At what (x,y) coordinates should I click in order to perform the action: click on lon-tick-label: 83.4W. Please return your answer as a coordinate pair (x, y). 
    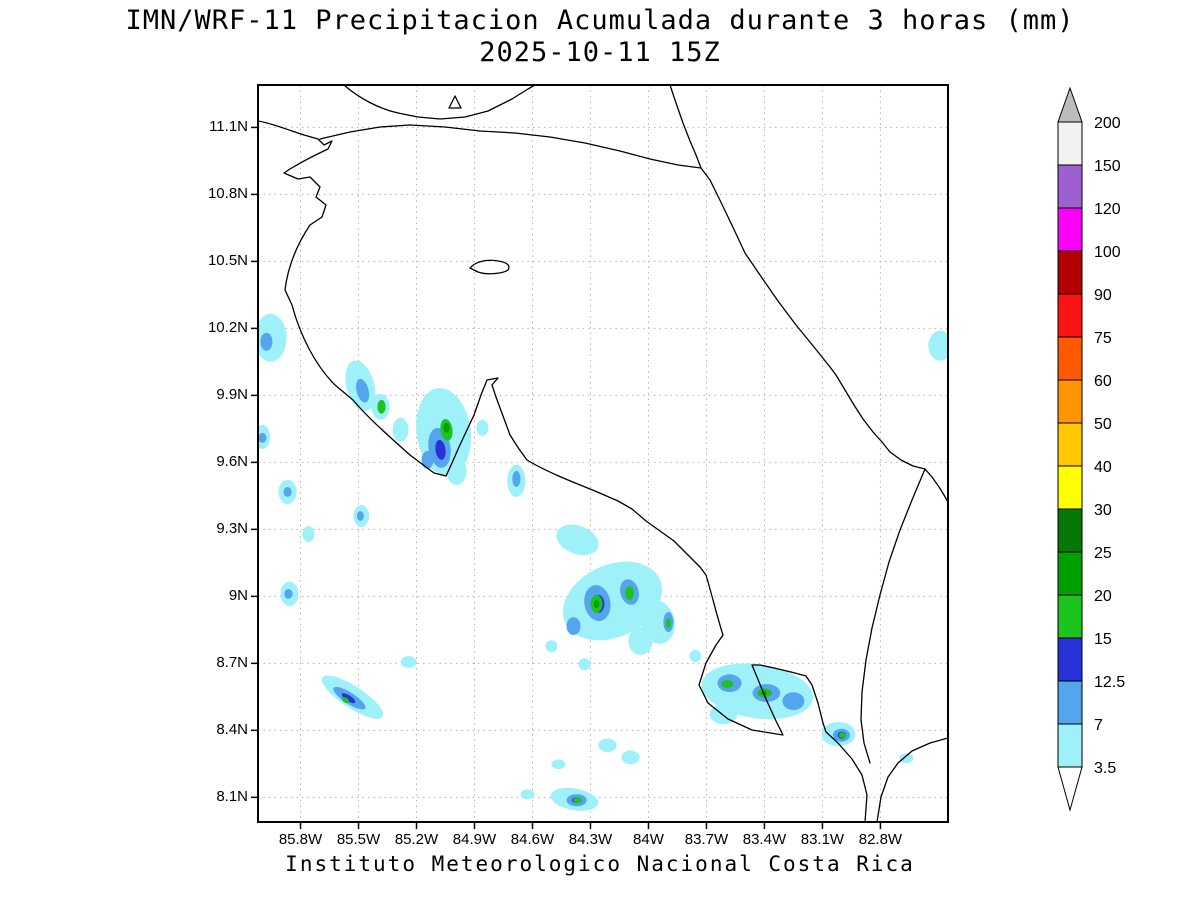
    Looking at the image, I should click on (764, 839).